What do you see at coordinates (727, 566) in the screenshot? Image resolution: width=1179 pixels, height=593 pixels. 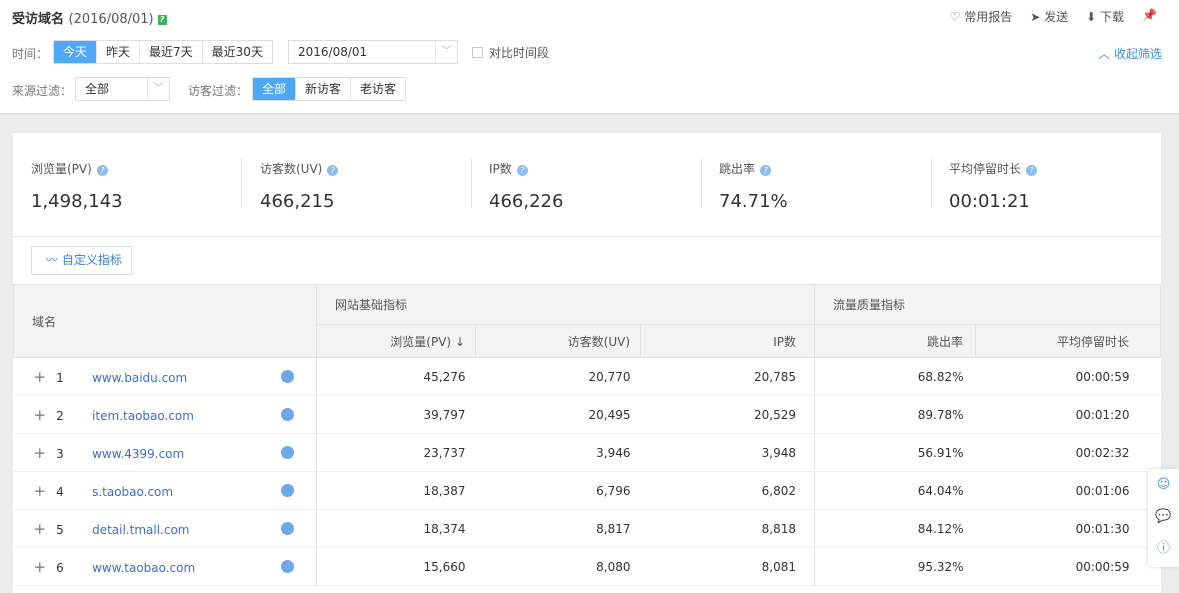 I see `ip-cell: 8,081` at bounding box center [727, 566].